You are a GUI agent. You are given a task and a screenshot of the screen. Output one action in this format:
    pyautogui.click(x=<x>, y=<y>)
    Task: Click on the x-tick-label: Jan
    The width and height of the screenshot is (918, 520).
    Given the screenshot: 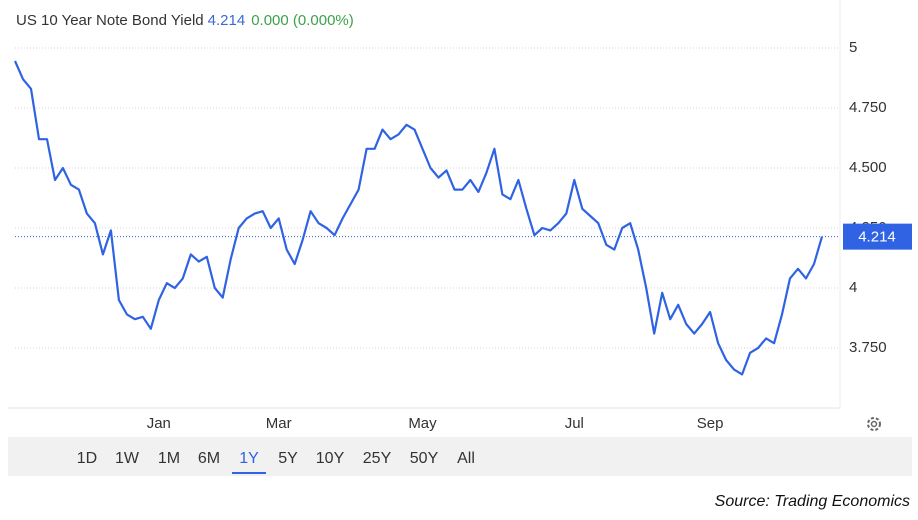 What is the action you would take?
    pyautogui.click(x=159, y=423)
    